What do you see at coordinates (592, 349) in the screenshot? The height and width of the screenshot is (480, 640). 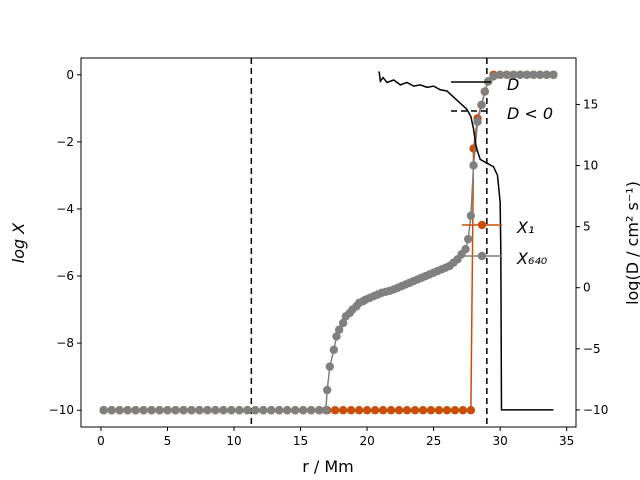 I see `y-right-tick-label: −5` at bounding box center [592, 349].